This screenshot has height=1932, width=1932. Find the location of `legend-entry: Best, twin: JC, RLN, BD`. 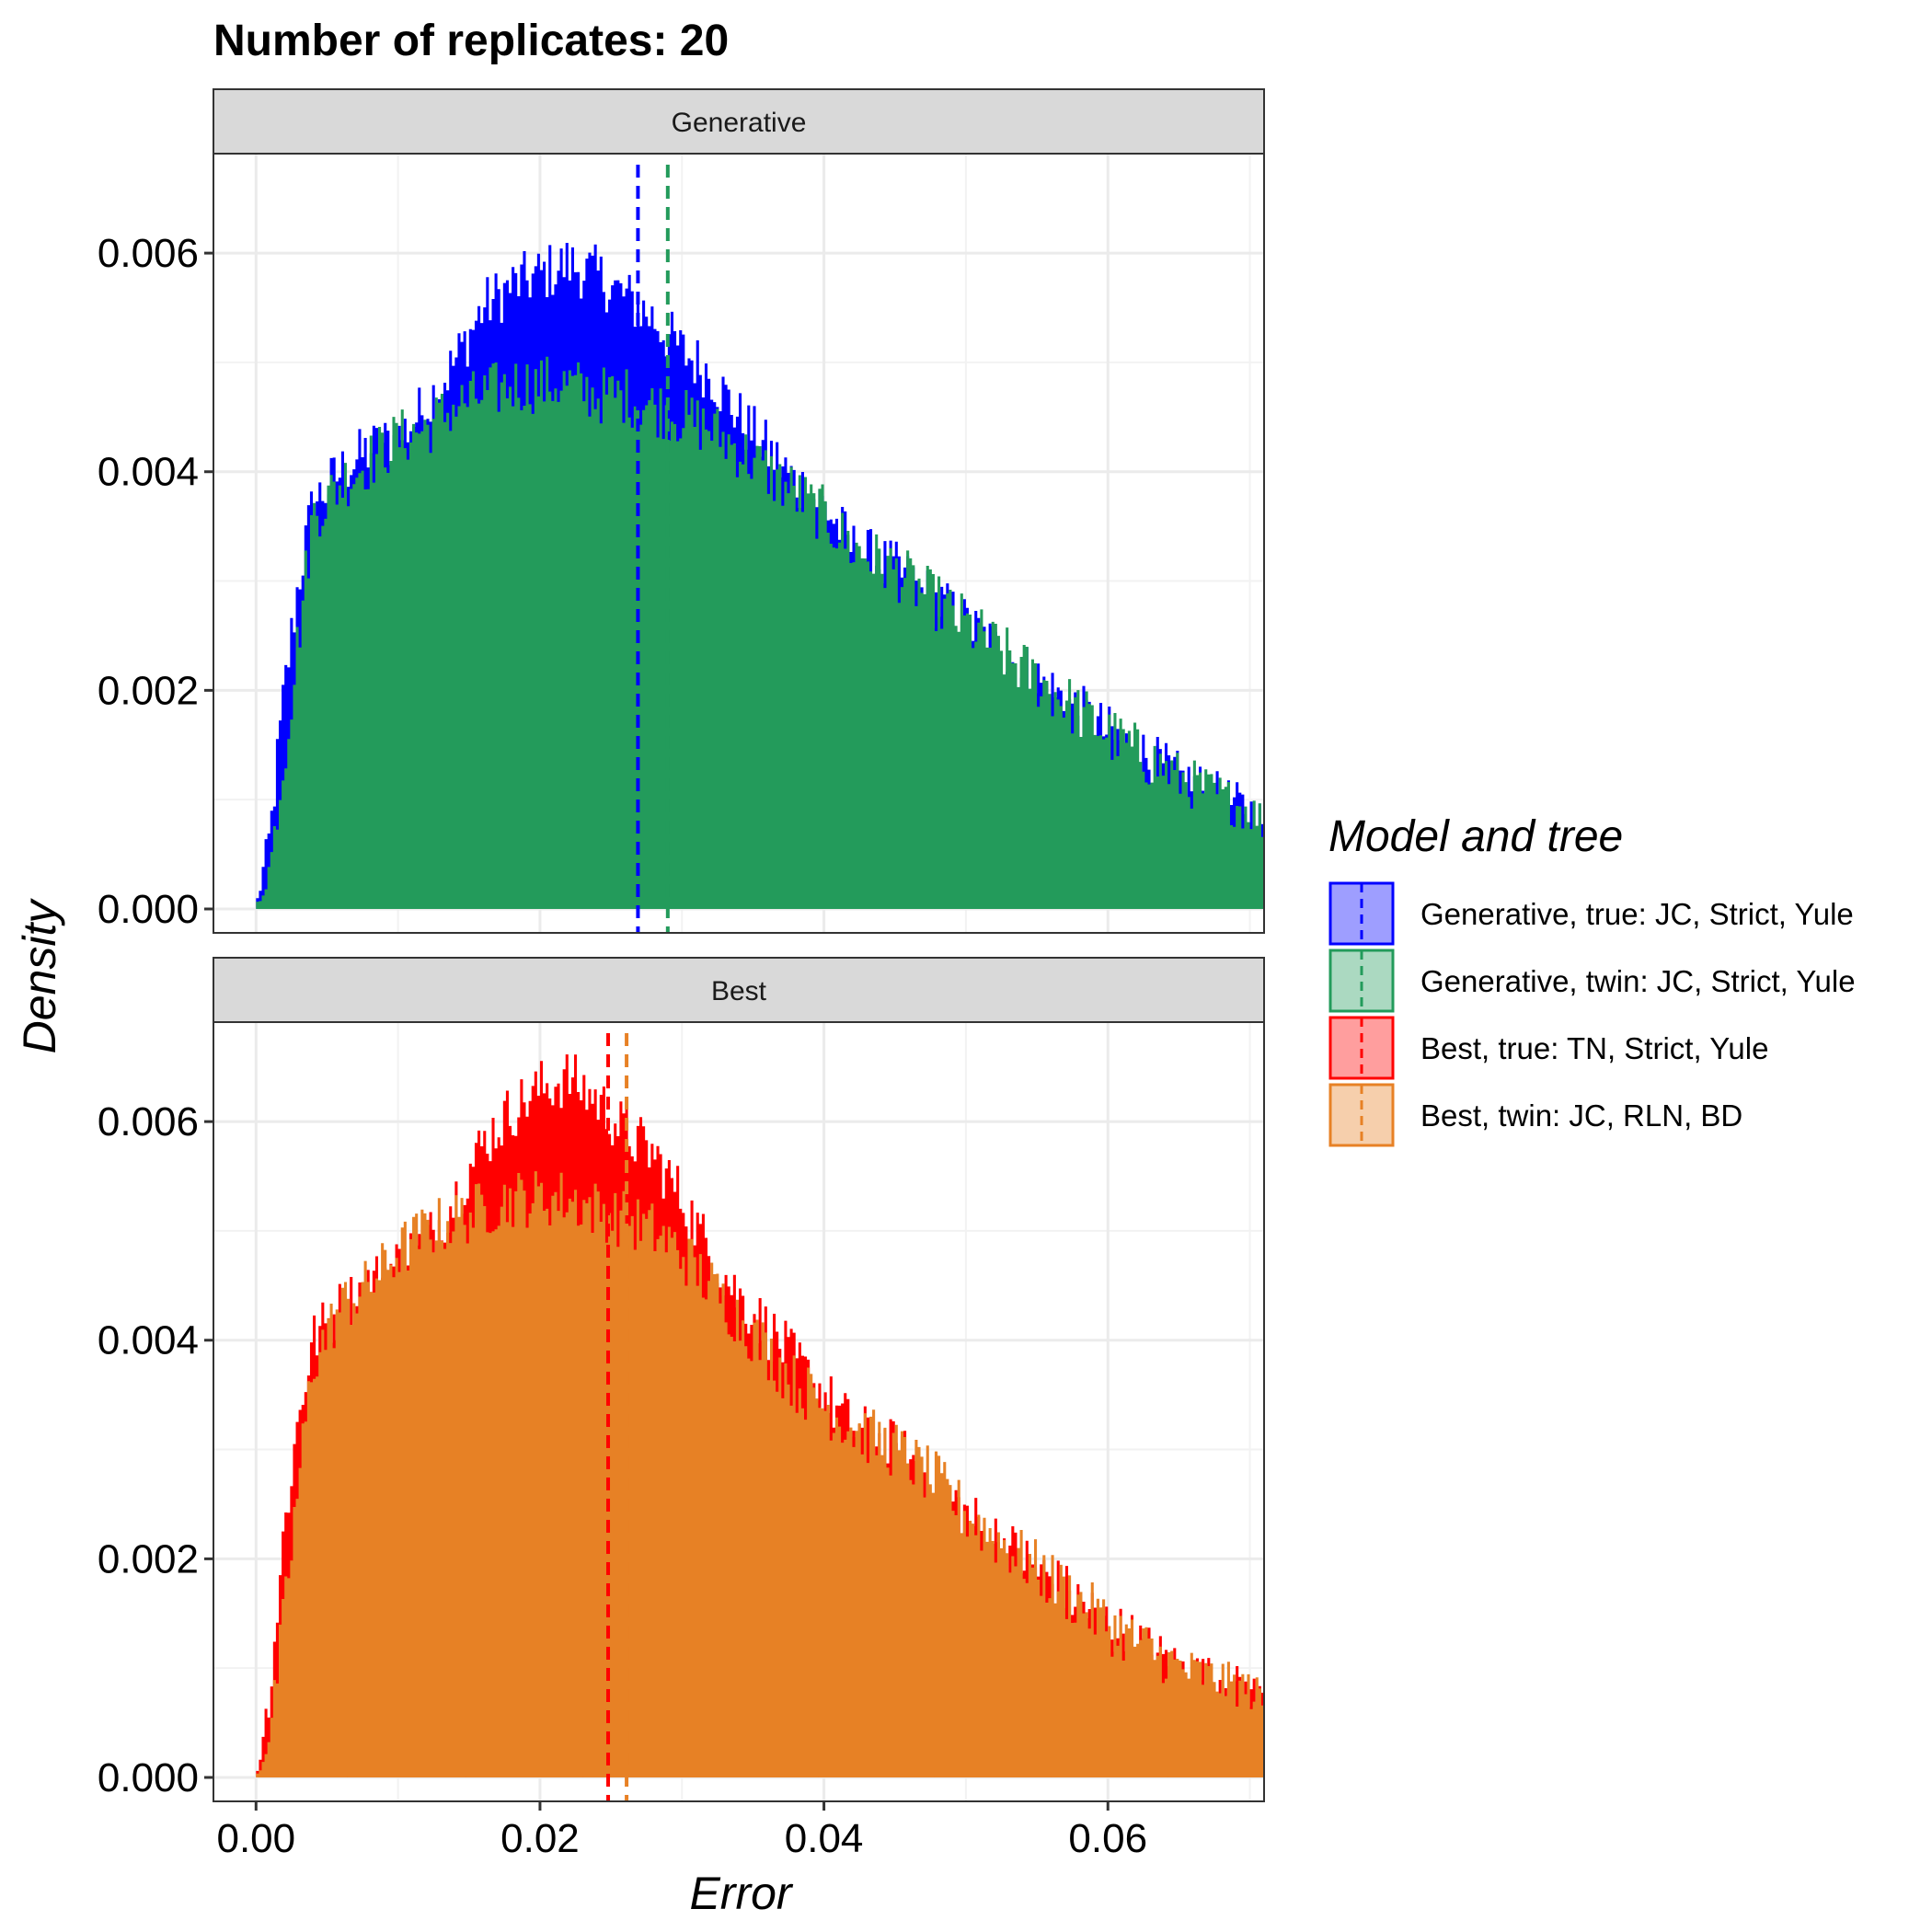

legend-entry: Best, twin: JC, RLN, BD is located at coordinates (1535, 1115).